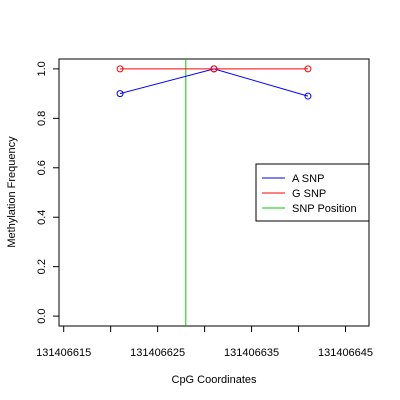 This screenshot has width=400, height=400. What do you see at coordinates (214, 380) in the screenshot?
I see `x-axis-title: CpG Coordinates` at bounding box center [214, 380].